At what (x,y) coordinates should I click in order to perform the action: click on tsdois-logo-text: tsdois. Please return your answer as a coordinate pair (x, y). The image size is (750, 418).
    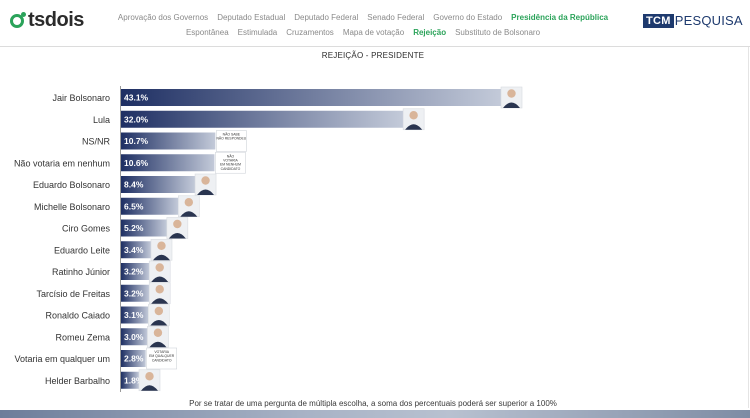
    Looking at the image, I should click on (56, 20).